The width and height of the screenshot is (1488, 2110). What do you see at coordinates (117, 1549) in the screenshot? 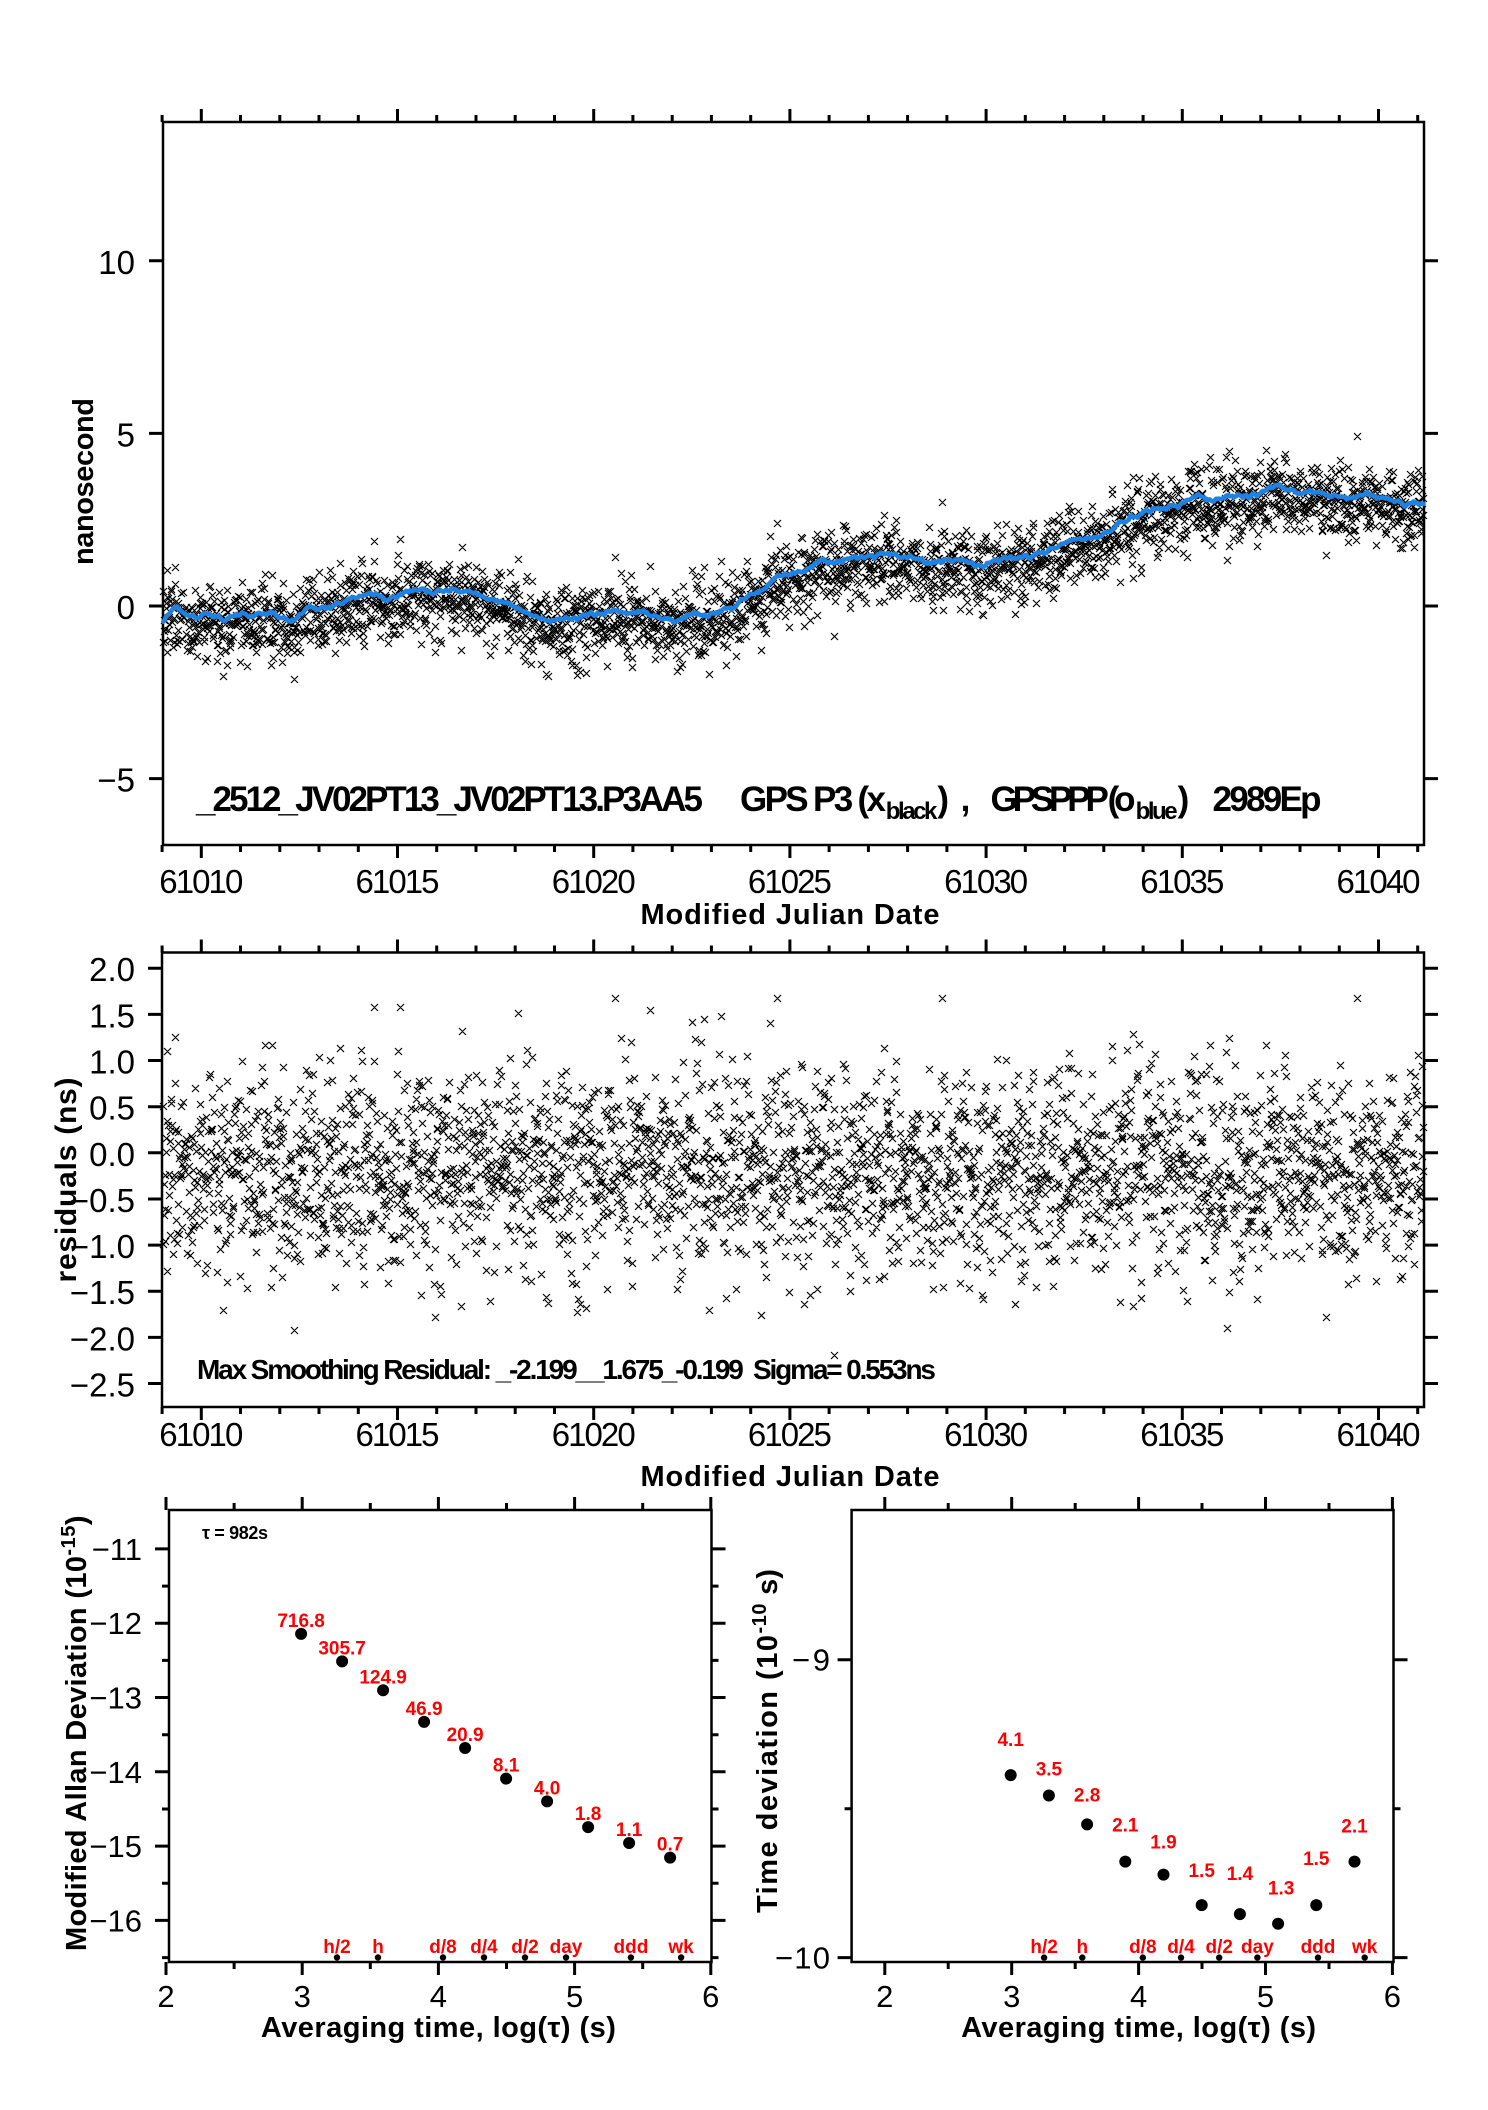
I see `svg-text: −11` at bounding box center [117, 1549].